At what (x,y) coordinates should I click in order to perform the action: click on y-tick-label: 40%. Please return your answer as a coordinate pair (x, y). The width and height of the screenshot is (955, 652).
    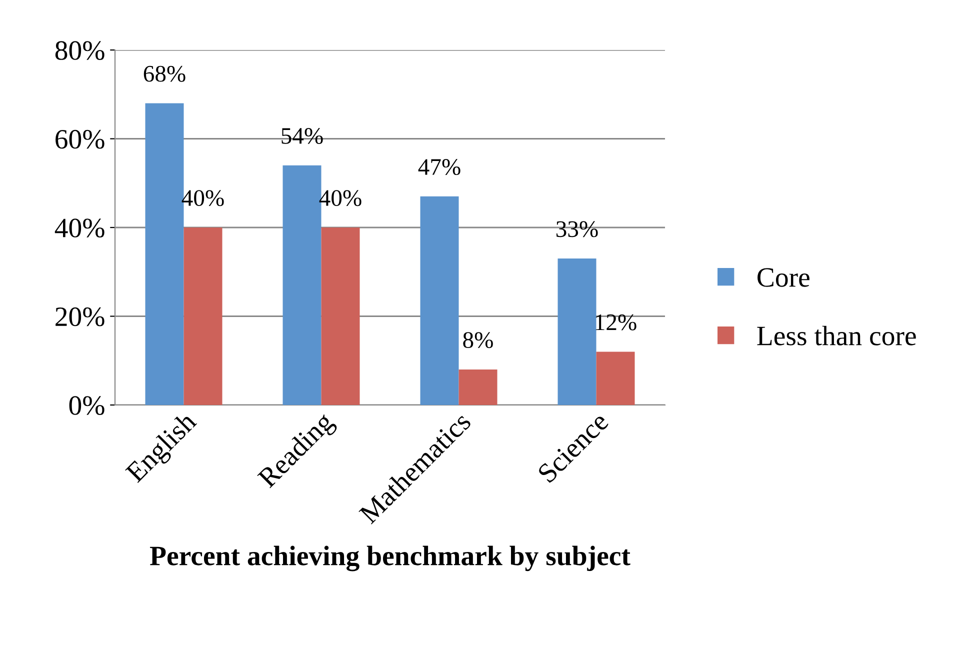
    Looking at the image, I should click on (79, 228).